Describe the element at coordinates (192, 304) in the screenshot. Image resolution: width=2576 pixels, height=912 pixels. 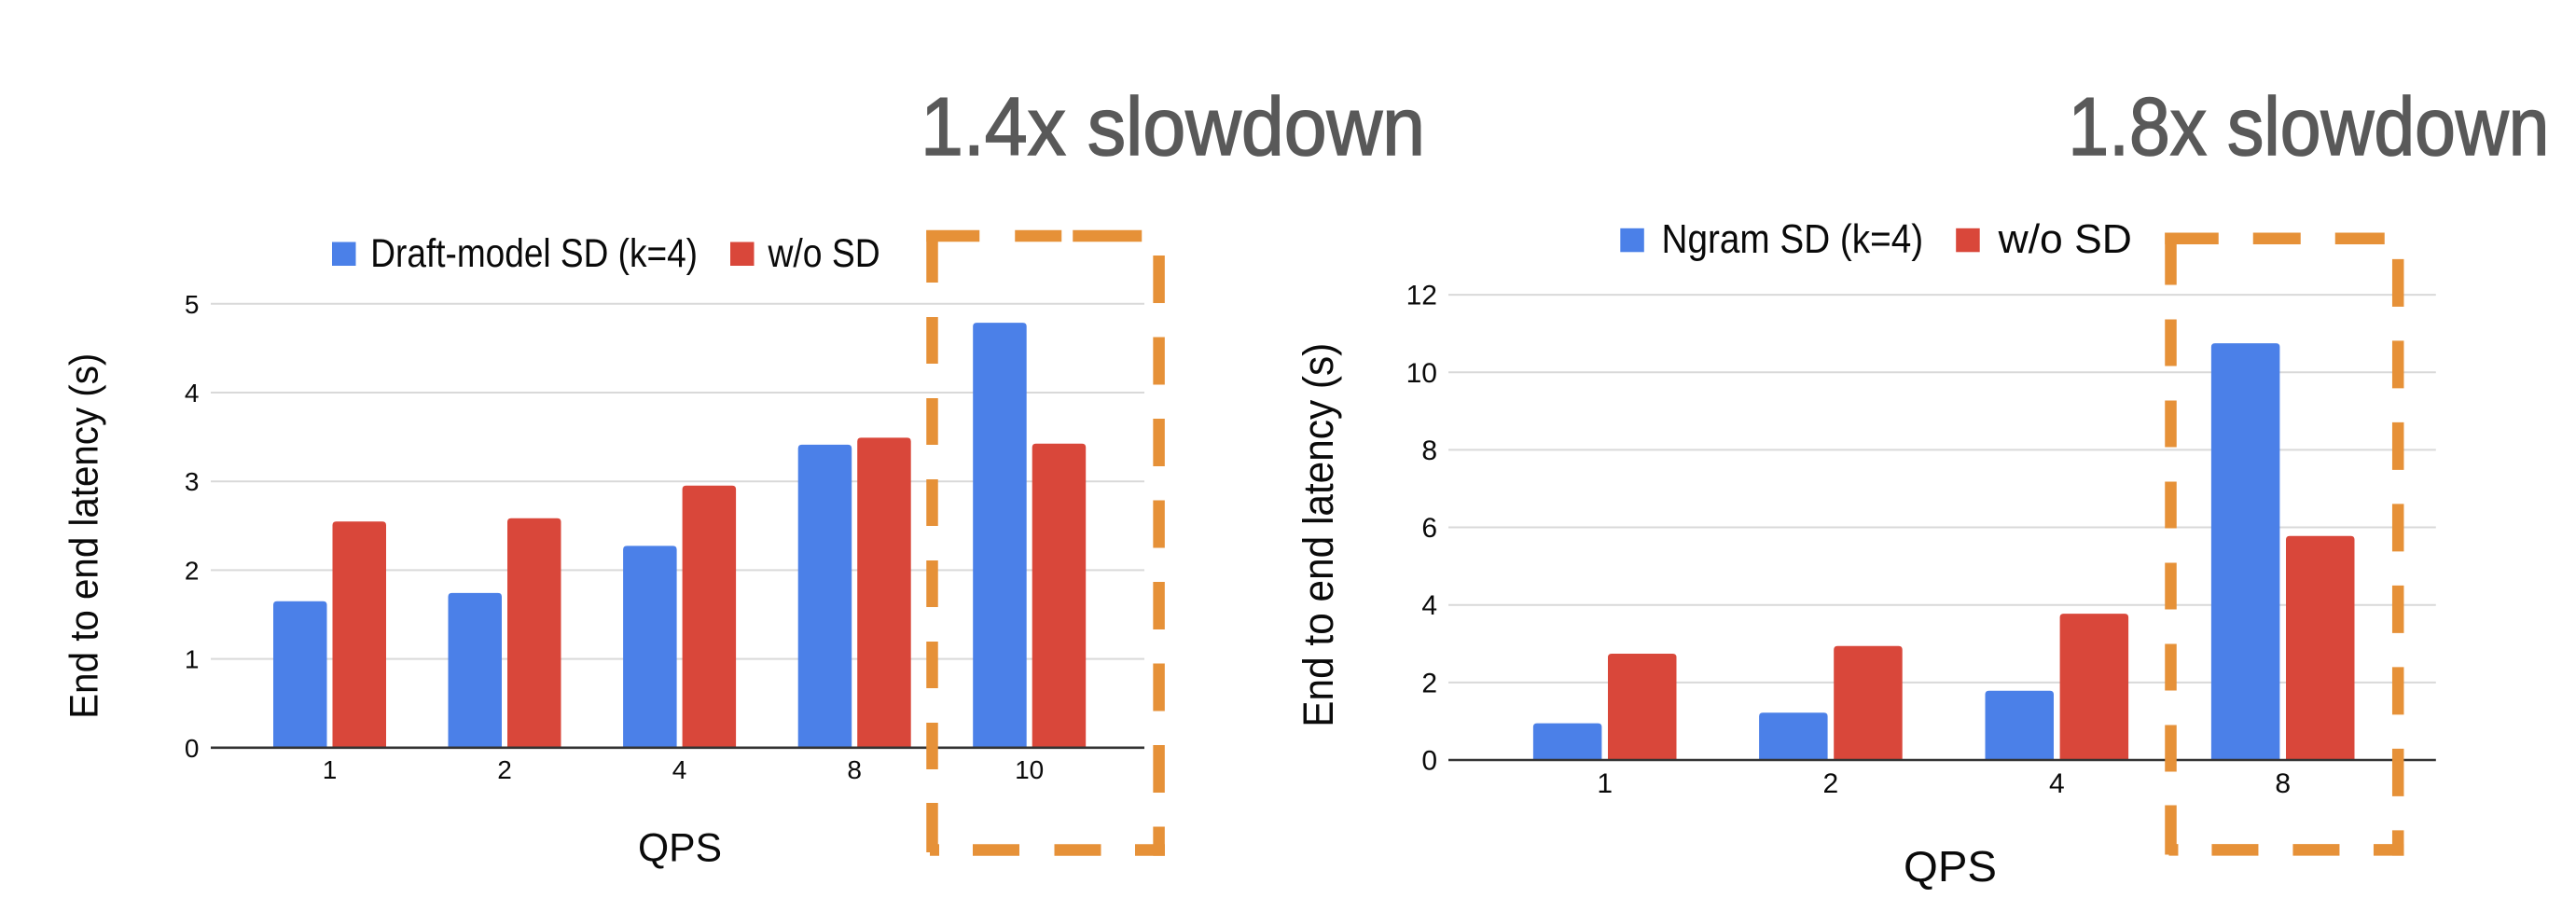
I see `svg-text: 5` at that location.